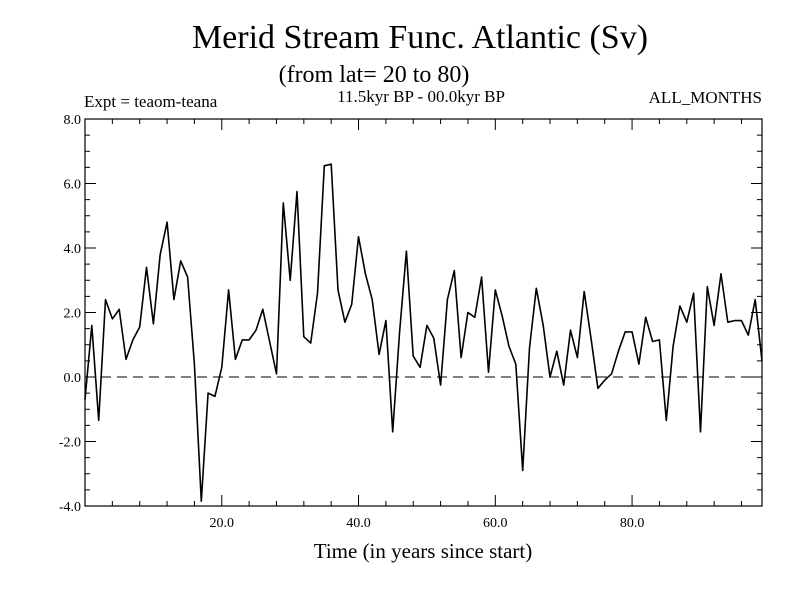  What do you see at coordinates (495, 523) in the screenshot?
I see `x-tick-label: 60.0` at bounding box center [495, 523].